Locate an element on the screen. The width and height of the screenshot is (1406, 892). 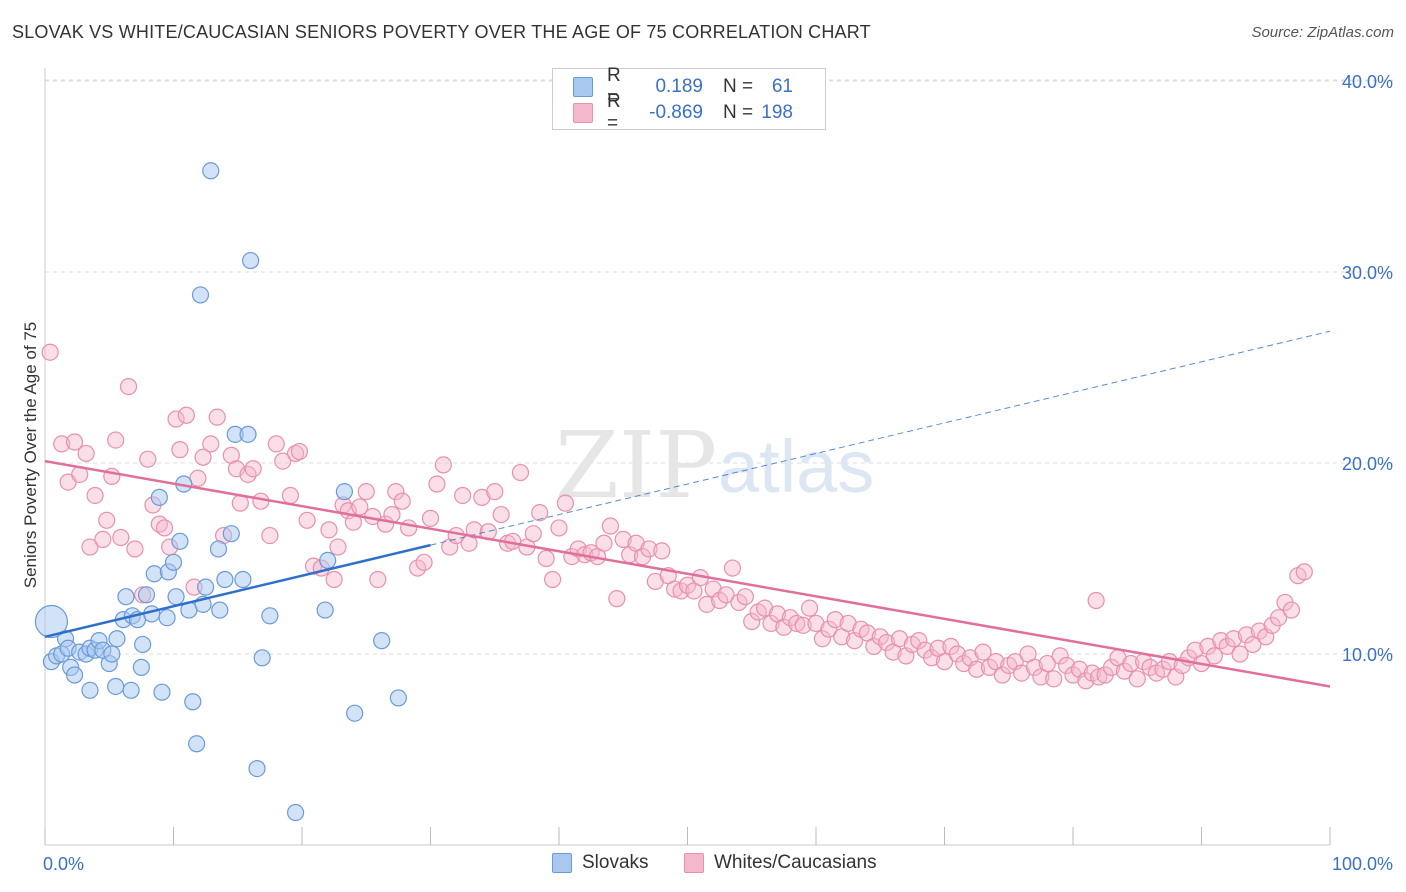
watermark-atlas: atlas is located at coordinates (796, 466).